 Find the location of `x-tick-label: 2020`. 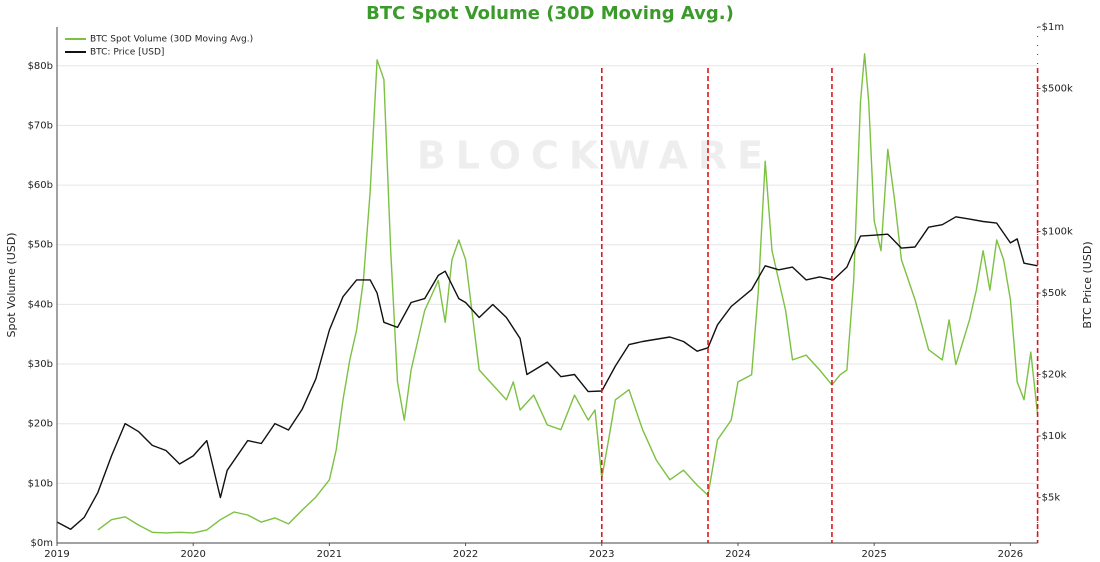

x-tick-label: 2020 is located at coordinates (192, 554).